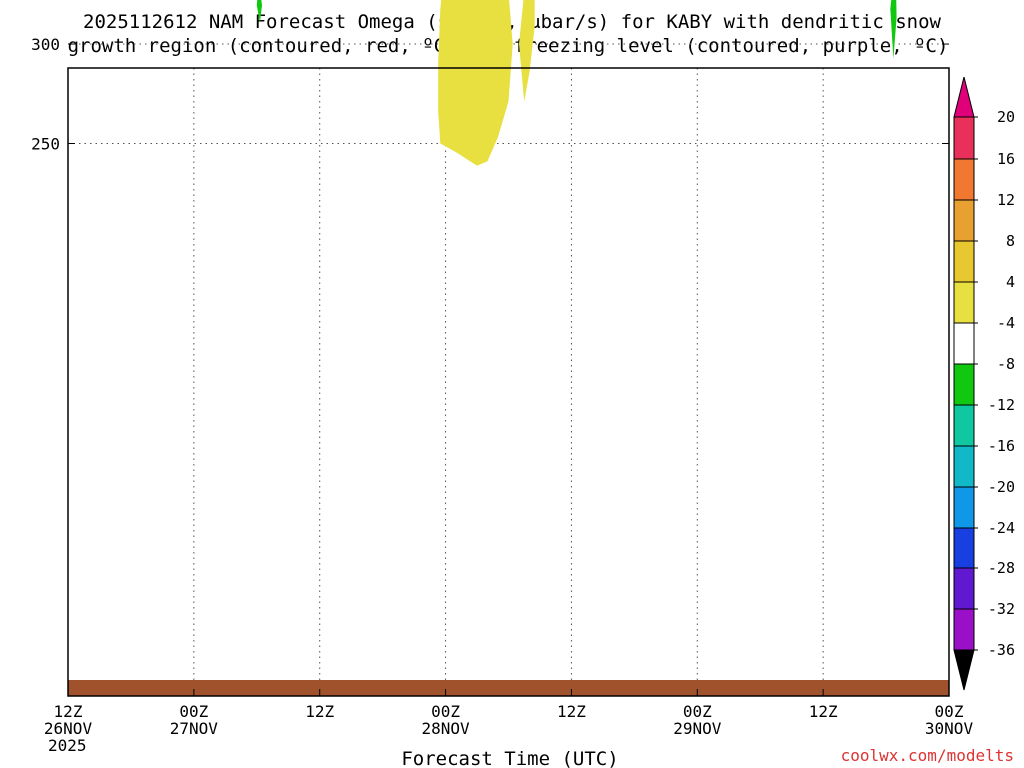 The height and width of the screenshot is (768, 1024). I want to click on colorbar-label: -36, so click(1001, 650).